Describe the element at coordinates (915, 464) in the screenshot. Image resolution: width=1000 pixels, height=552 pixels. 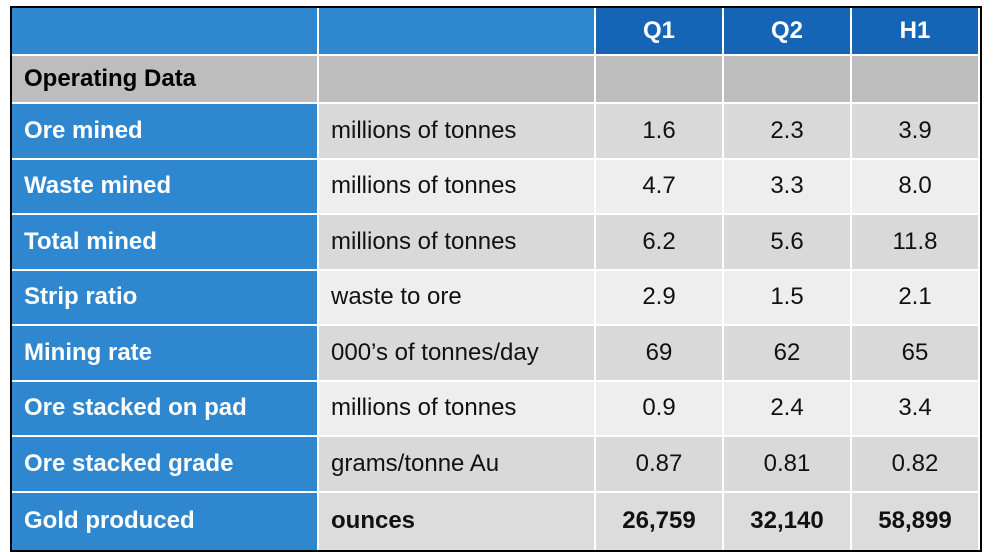
I see `row-h1-value: 0.82` at that location.